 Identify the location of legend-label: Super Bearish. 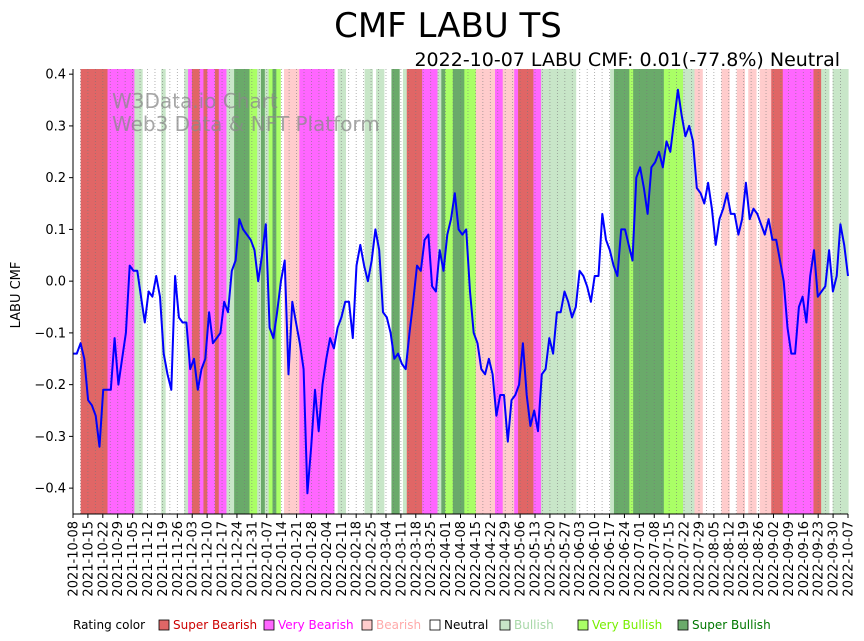
(215, 625).